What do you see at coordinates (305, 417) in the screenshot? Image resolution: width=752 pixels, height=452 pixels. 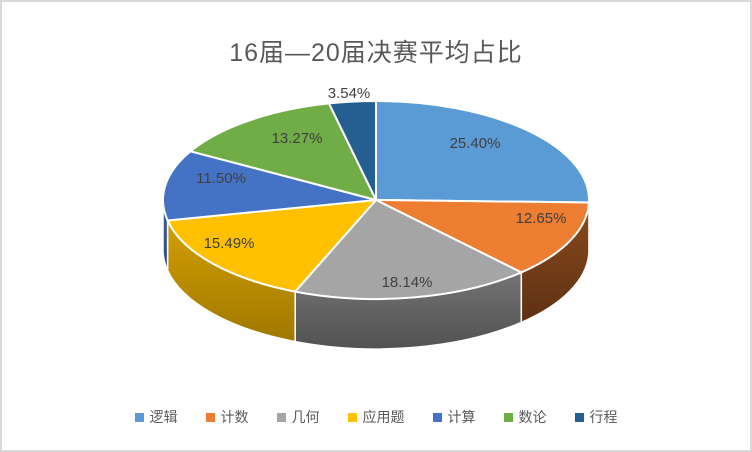 I see `legend-label: 几何` at bounding box center [305, 417].